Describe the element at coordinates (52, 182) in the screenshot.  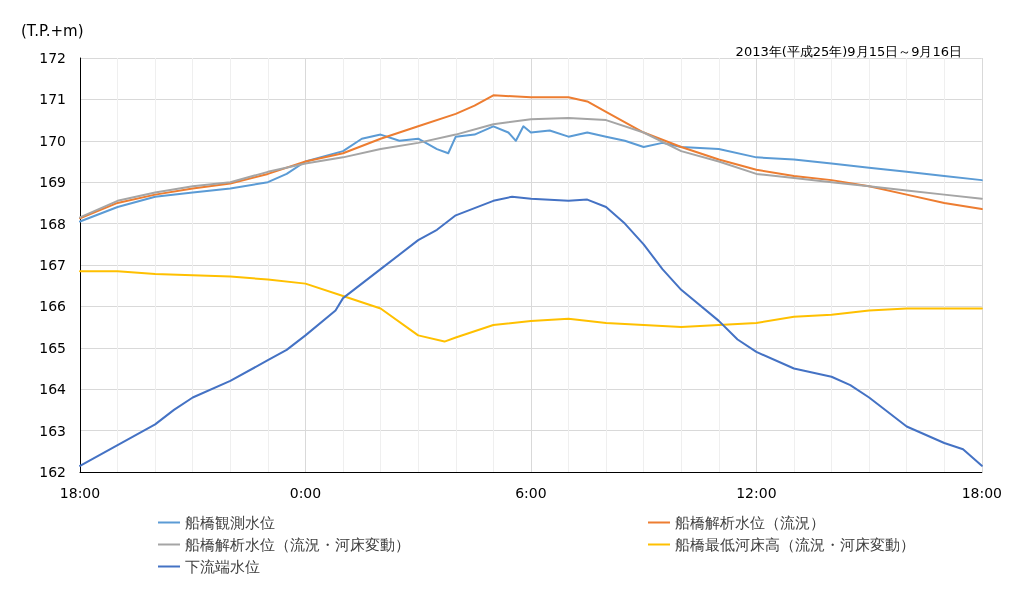
I see `y-tick-label: 169` at that location.